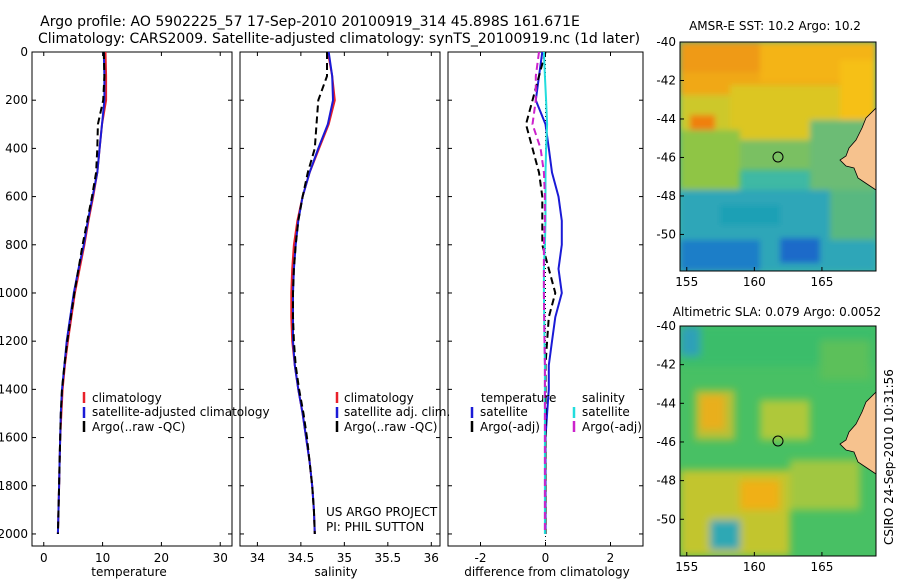 The width and height of the screenshot is (900, 580). I want to click on sla-map, so click(778, 441).